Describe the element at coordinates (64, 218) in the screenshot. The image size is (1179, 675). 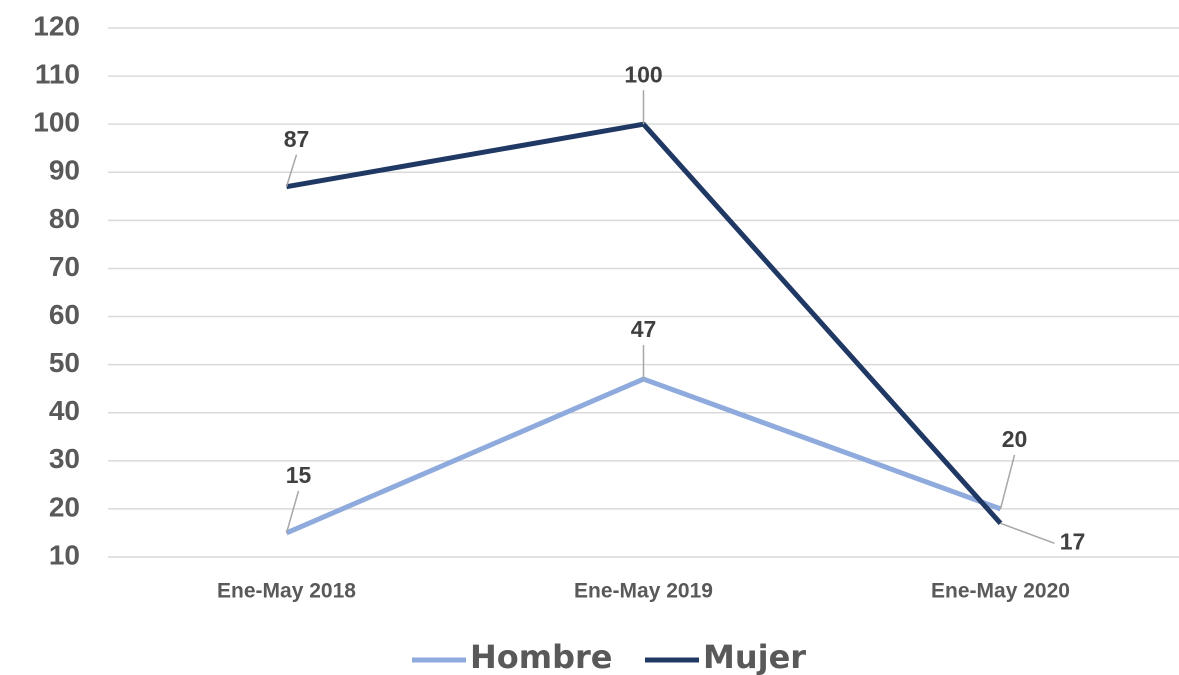
I see `y-tick-label: 80` at that location.